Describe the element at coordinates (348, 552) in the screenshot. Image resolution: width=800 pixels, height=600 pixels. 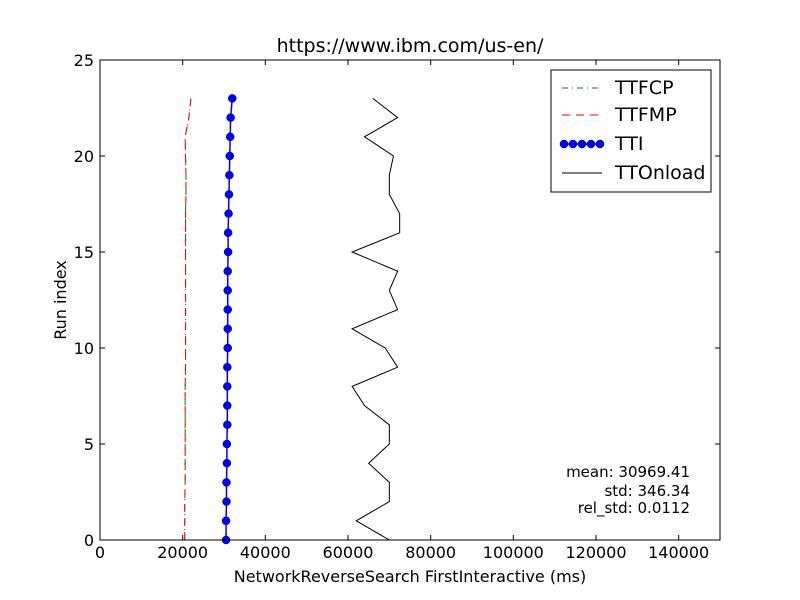
I see `x-tick-label: 60000` at that location.